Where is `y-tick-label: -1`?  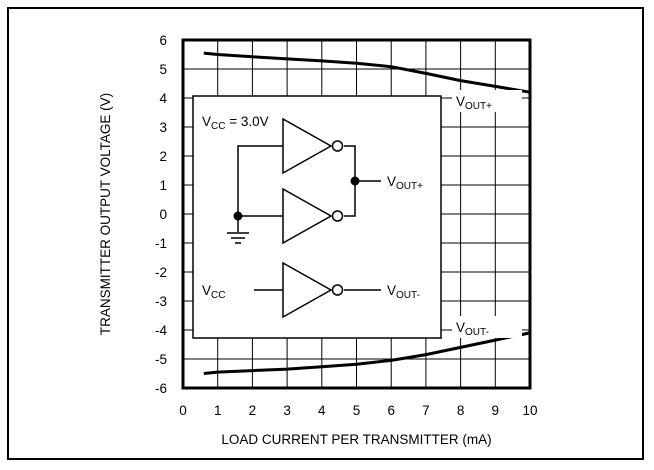
y-tick-label: -1 is located at coordinates (161, 243).